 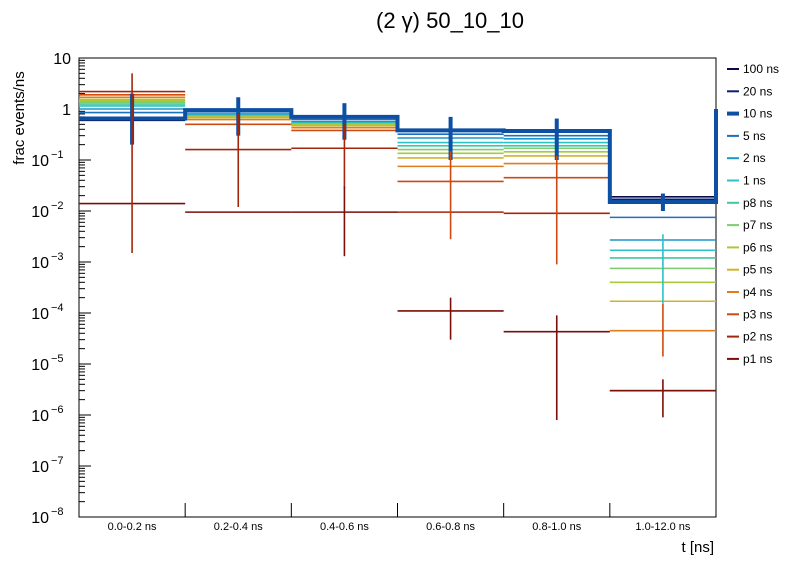 What do you see at coordinates (697, 547) in the screenshot?
I see `x-axis-label: t [ns]` at bounding box center [697, 547].